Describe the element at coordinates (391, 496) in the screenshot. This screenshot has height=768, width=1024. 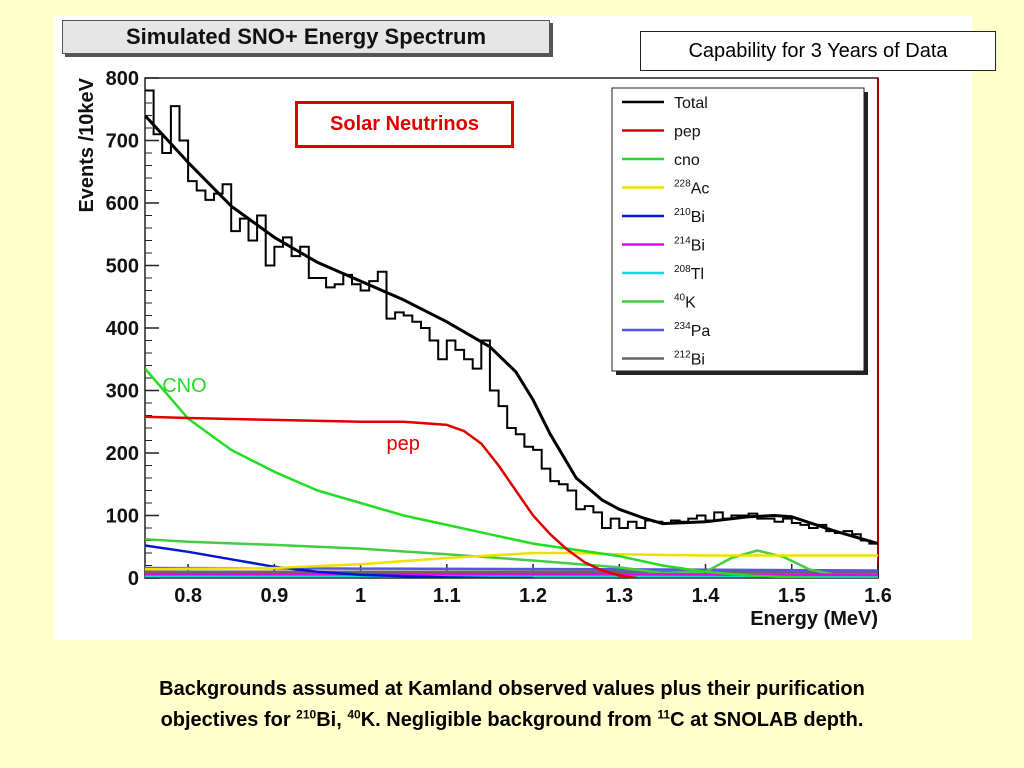
I see `series-pep-line` at that location.